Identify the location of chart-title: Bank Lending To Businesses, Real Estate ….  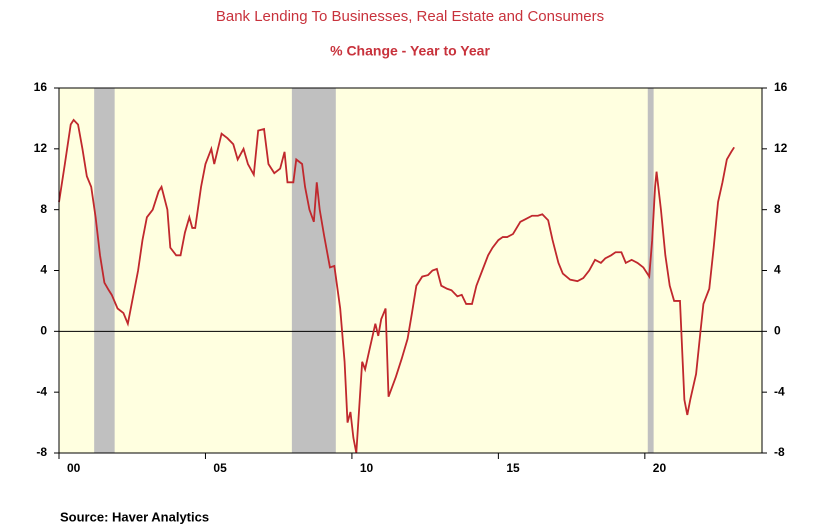
(410, 16).